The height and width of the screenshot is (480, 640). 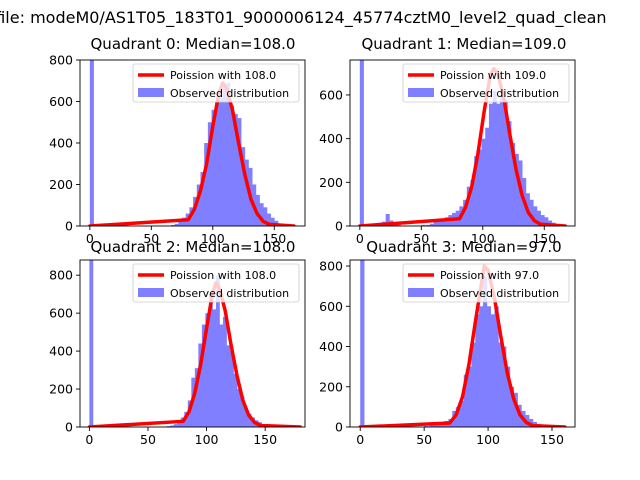 I want to click on legend-entry-poisson: Poission with 108.0, so click(x=223, y=275).